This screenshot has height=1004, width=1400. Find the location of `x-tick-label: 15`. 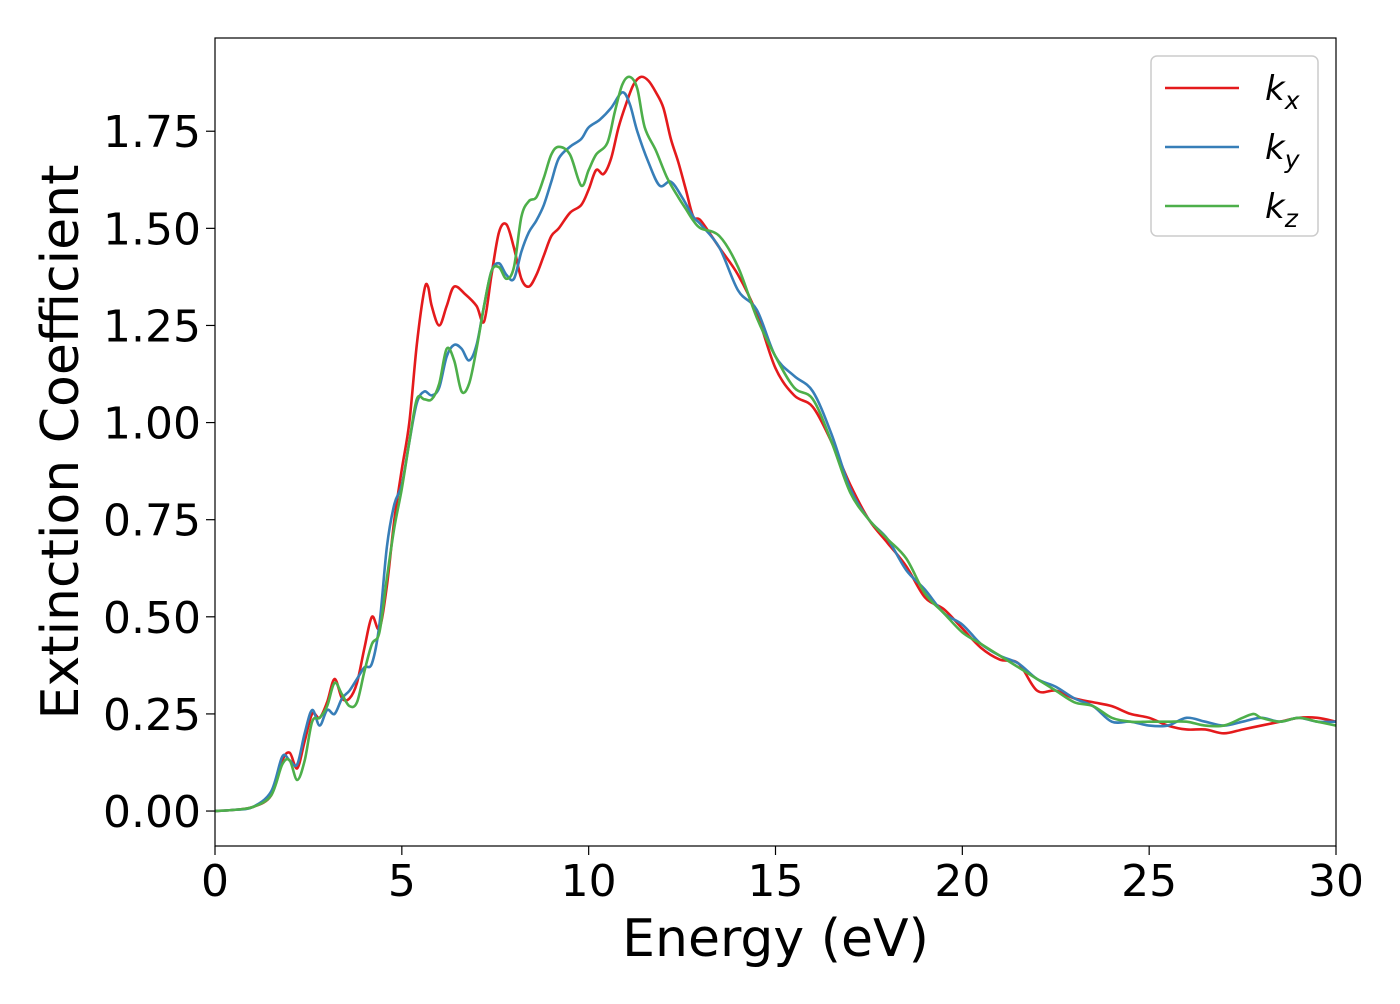

x-tick-label: 15 is located at coordinates (776, 881).